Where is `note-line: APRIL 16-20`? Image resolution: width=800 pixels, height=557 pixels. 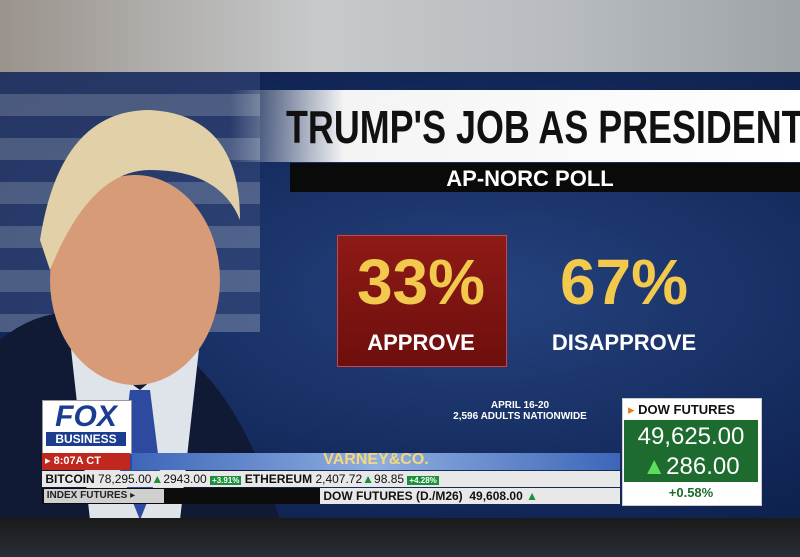 note-line: APRIL 16-20 is located at coordinates (520, 405).